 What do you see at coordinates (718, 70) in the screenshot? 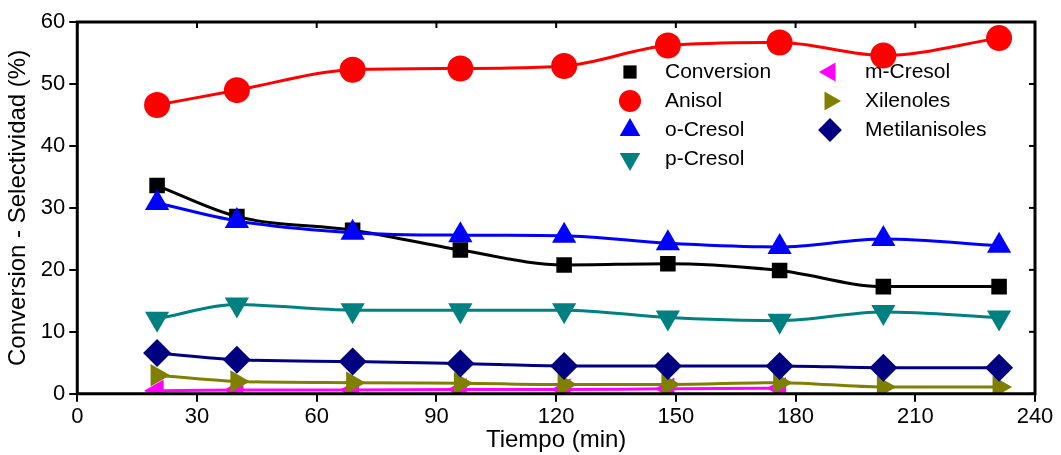
I see `legend-label: Conversion` at bounding box center [718, 70].